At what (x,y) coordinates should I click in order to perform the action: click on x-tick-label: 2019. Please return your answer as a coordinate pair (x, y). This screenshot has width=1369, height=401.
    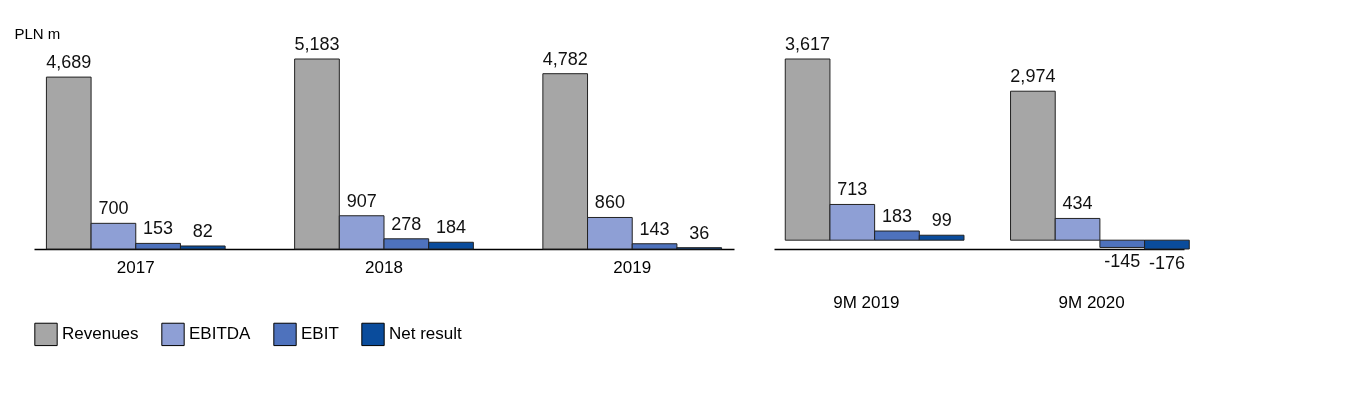
    Looking at the image, I should click on (632, 267).